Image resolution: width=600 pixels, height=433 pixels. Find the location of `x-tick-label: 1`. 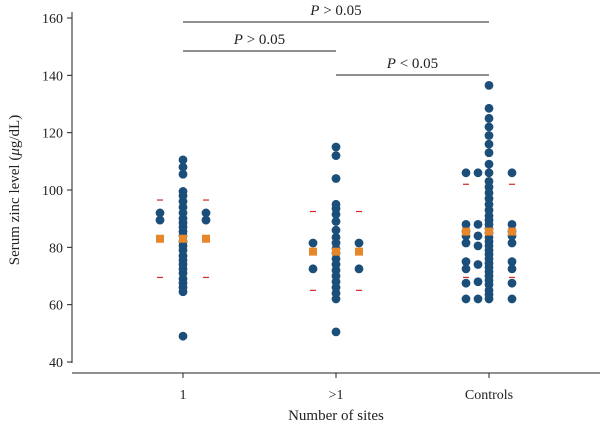

x-tick-label: 1 is located at coordinates (183, 395).